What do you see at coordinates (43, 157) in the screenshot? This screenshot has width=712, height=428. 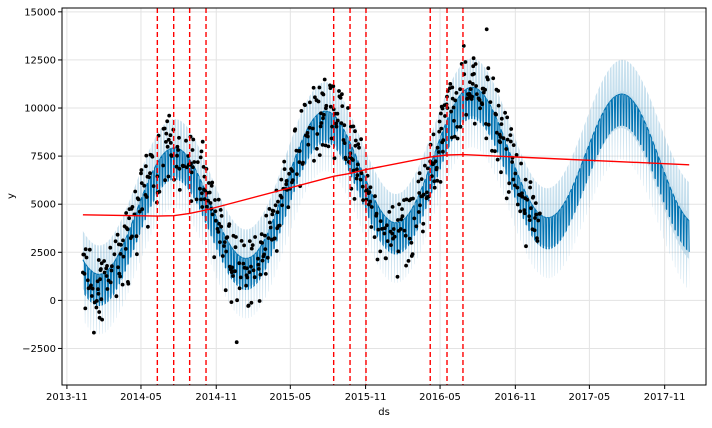 I see `y-tick-label: 7500` at bounding box center [43, 157].